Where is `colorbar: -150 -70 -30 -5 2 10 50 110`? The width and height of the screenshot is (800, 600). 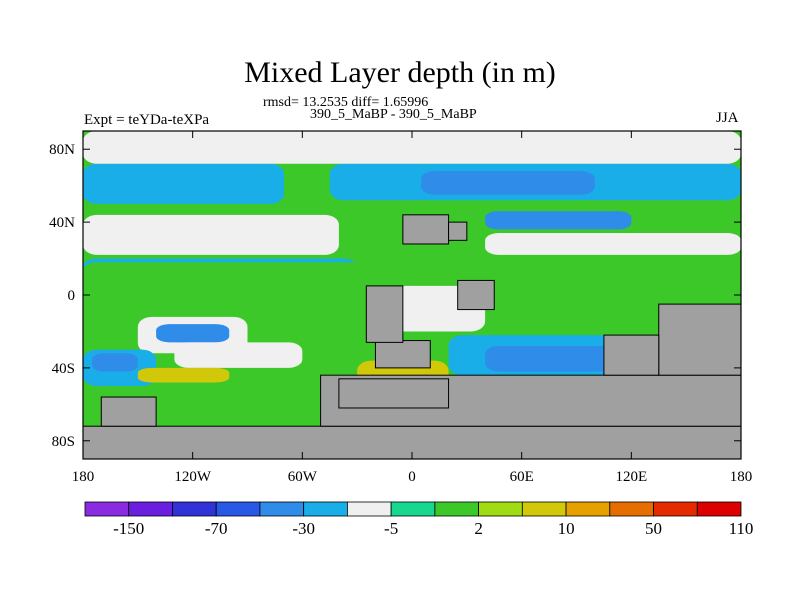
colorbar: -150 -70 -30 -5 2 10 50 110 is located at coordinates (419, 519).